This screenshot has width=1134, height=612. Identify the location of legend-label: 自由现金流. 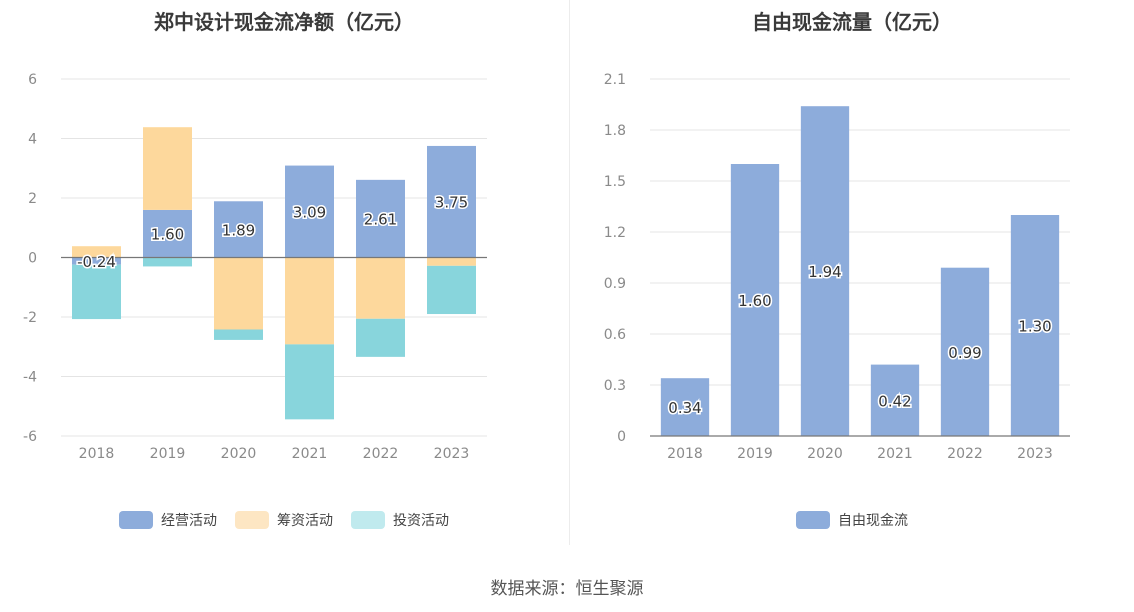
(873, 521).